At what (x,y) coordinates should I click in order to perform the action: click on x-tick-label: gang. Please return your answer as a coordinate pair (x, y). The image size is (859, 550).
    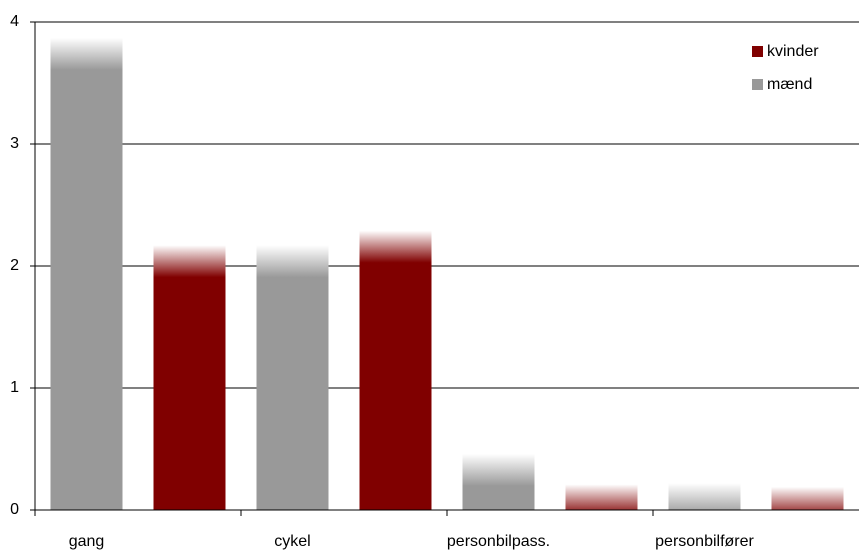
    Looking at the image, I should click on (87, 541).